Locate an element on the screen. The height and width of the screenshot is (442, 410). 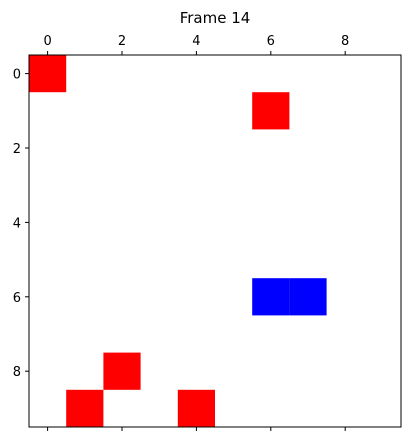
x-tick-label-2: 2 is located at coordinates (122, 41).